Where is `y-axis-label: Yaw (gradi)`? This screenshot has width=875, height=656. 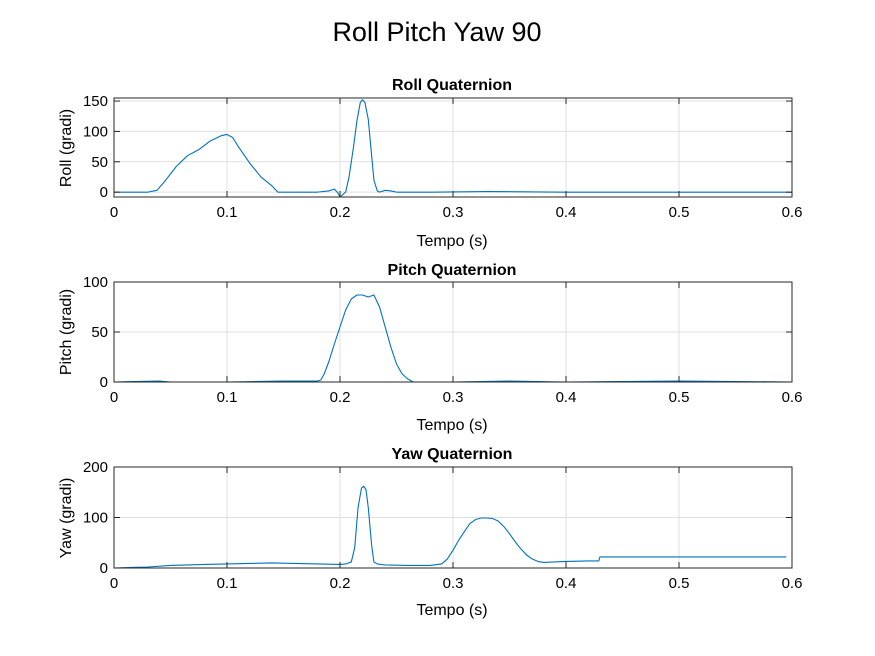
y-axis-label: Yaw (gradi) is located at coordinates (66, 518).